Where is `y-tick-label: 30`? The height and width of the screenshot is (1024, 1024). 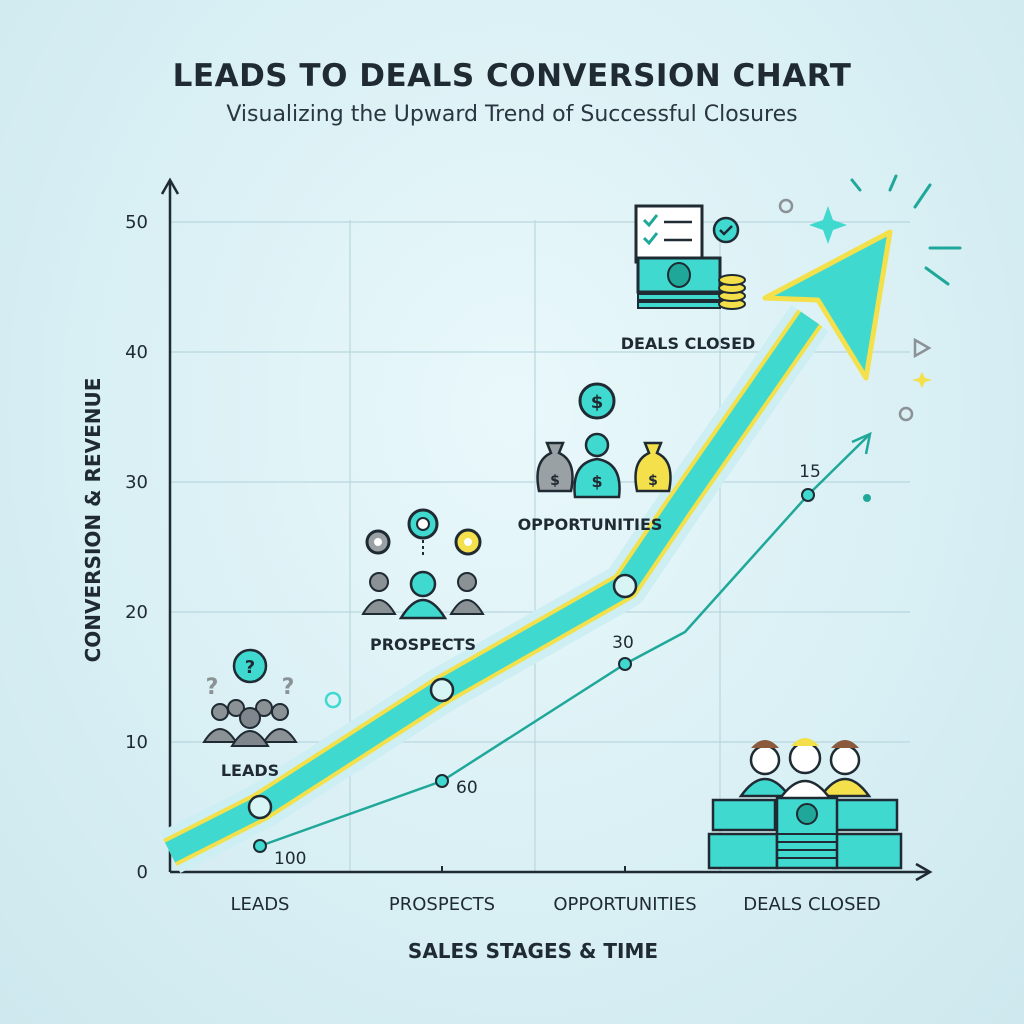 y-tick-label: 30 is located at coordinates (136, 482).